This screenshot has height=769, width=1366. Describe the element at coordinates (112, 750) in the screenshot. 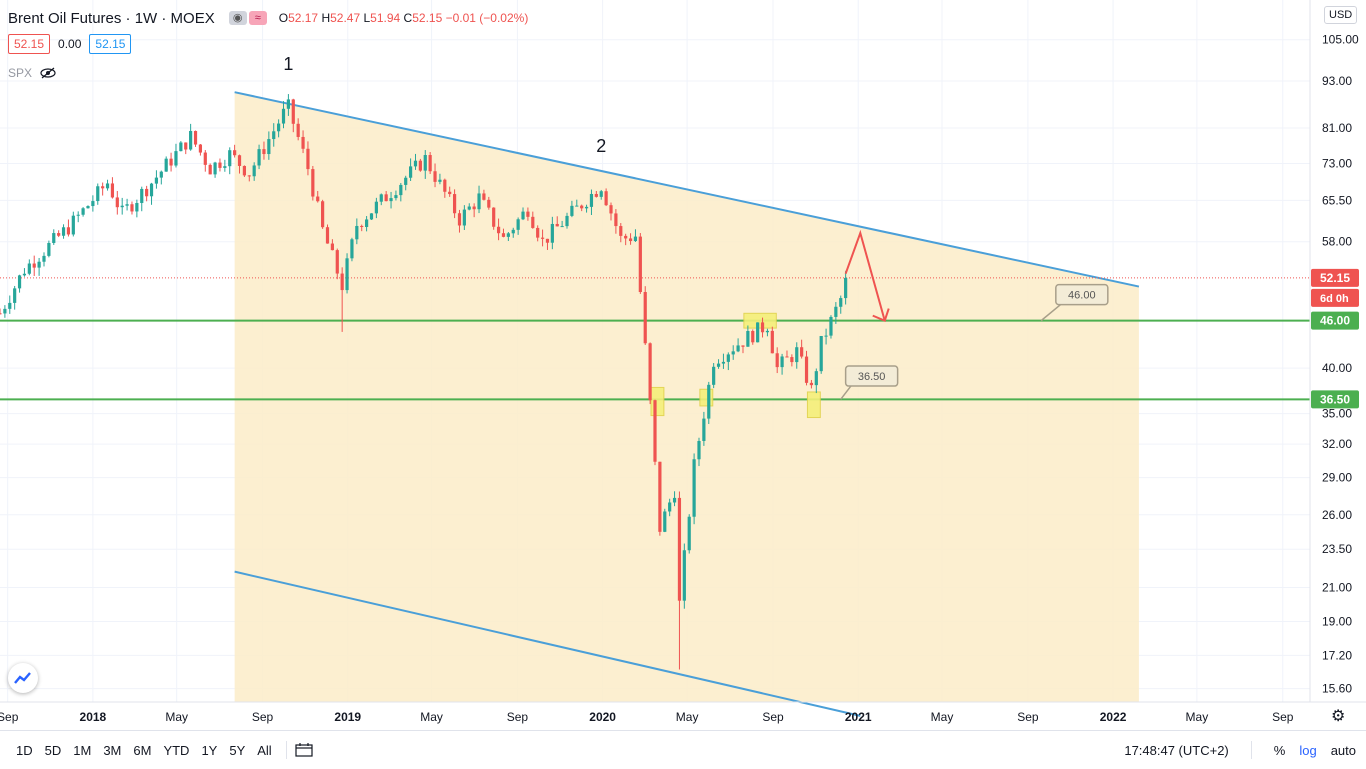

I see `range-button-3m: 3M` at that location.